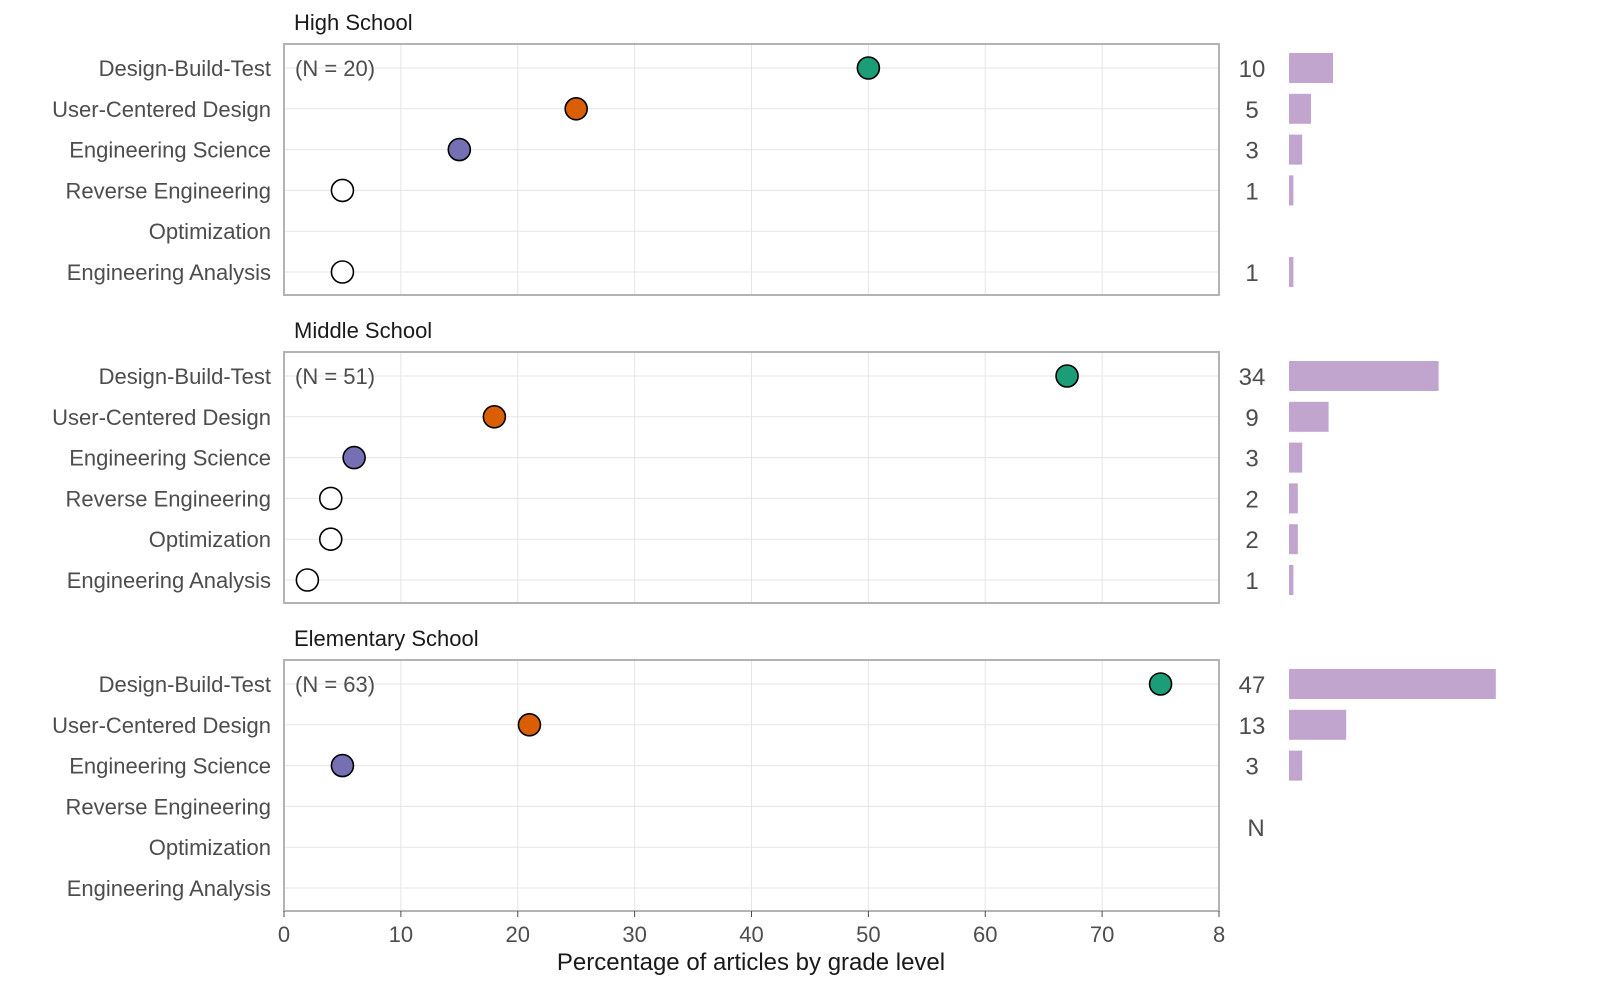  Describe the element at coordinates (1102, 934) in the screenshot. I see `x-tick-label: 70` at that location.